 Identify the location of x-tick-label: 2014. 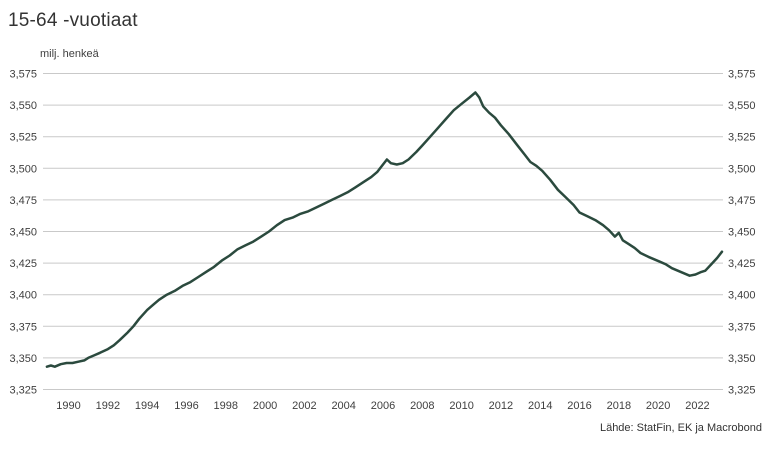
(540, 406).